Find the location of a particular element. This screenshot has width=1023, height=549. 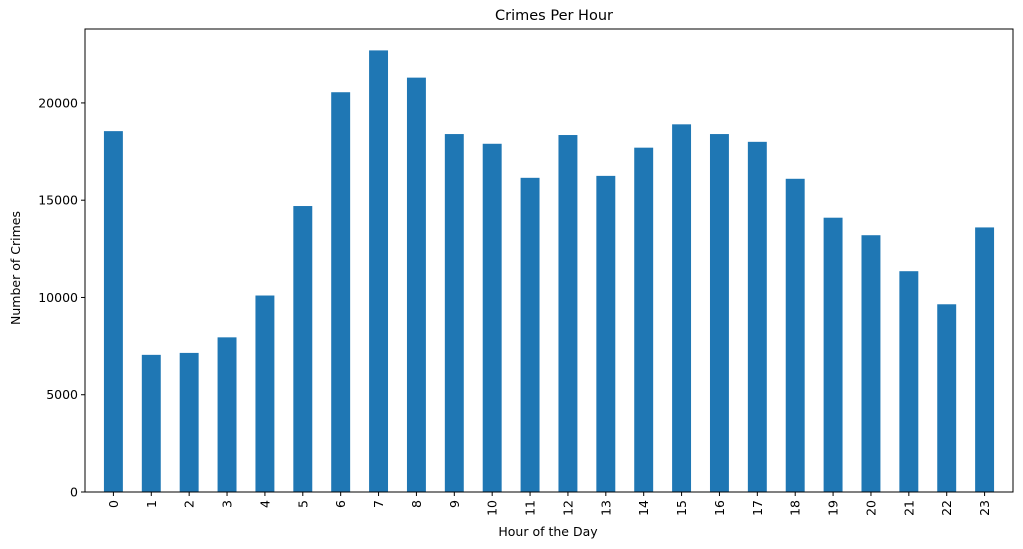

x-tick-label: 5 is located at coordinates (302, 504).